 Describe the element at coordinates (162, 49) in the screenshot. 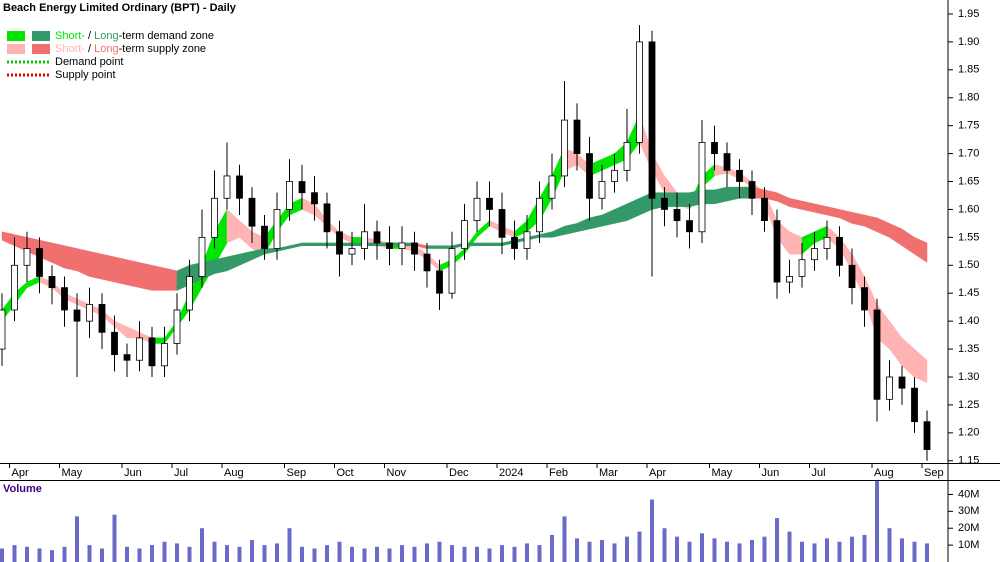

I see `legend-text: -term supply zone` at that location.